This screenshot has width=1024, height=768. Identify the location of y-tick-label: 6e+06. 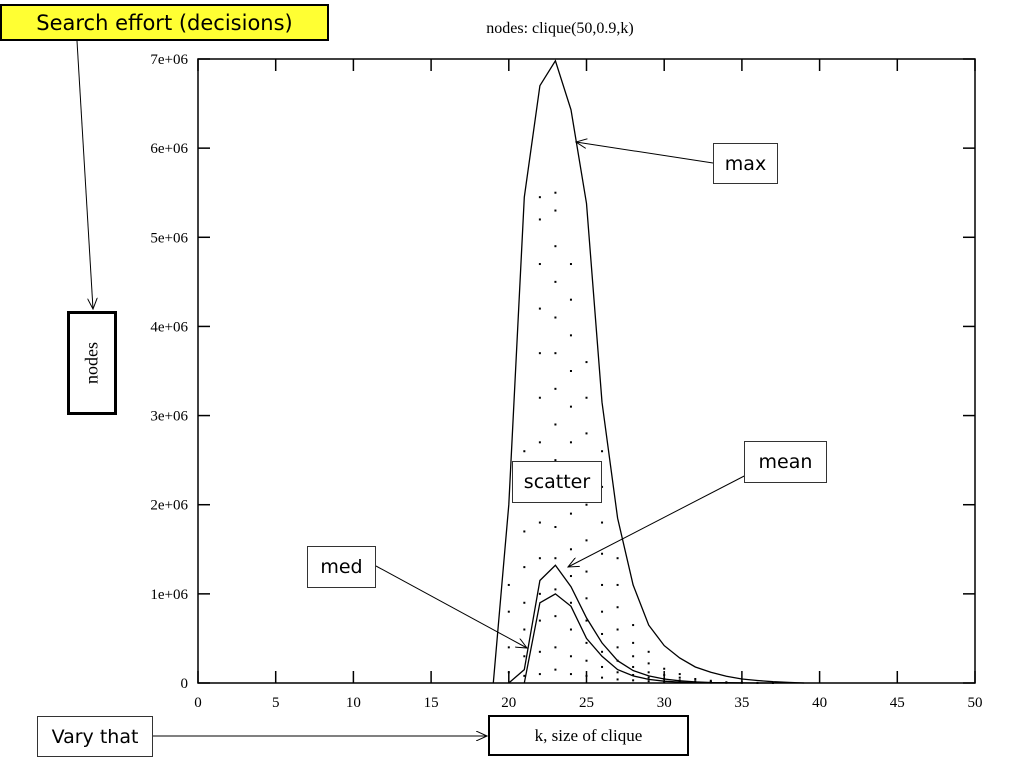
(169, 149).